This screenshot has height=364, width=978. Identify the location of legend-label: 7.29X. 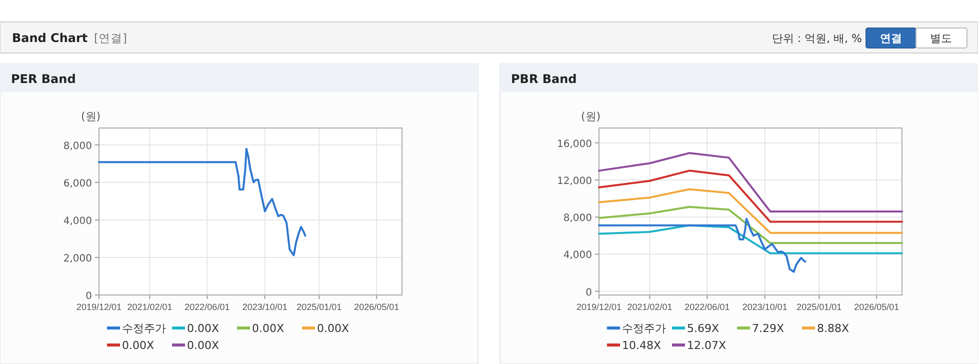
(768, 328).